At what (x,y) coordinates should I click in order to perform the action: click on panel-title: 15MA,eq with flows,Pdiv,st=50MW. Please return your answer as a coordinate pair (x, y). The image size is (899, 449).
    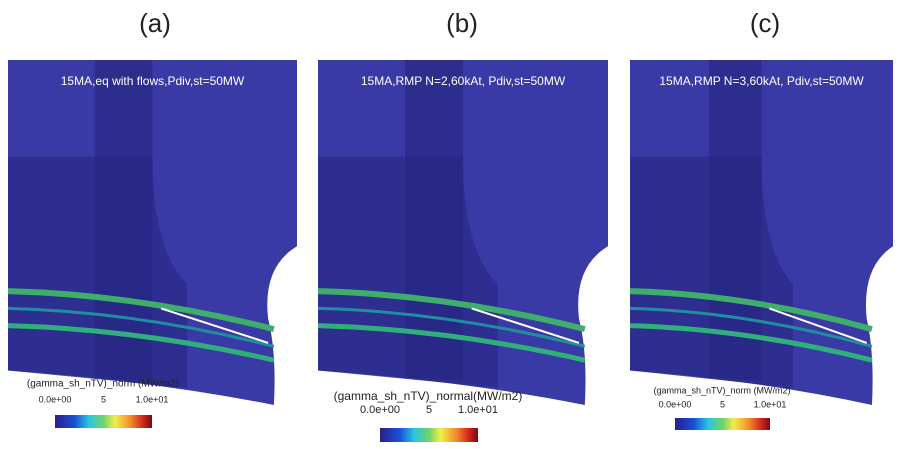
    Looking at the image, I should click on (153, 81).